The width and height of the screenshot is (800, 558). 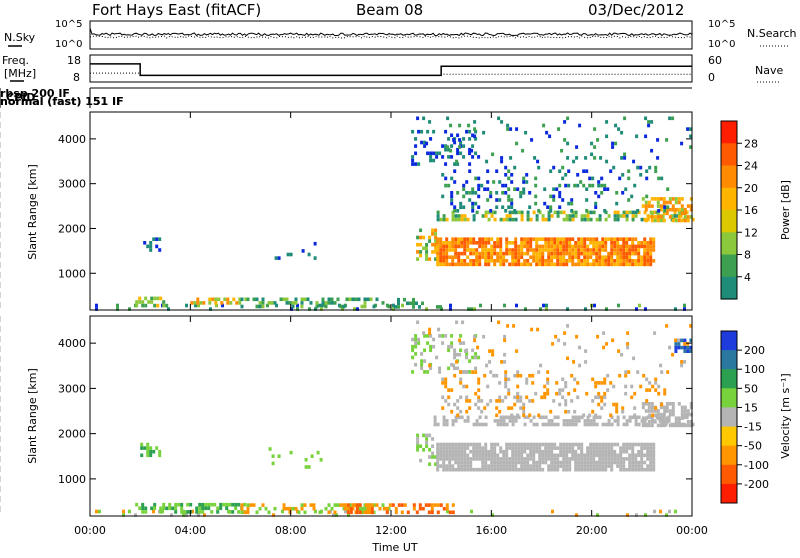 I want to click on noise-search-line, so click(x=391, y=37).